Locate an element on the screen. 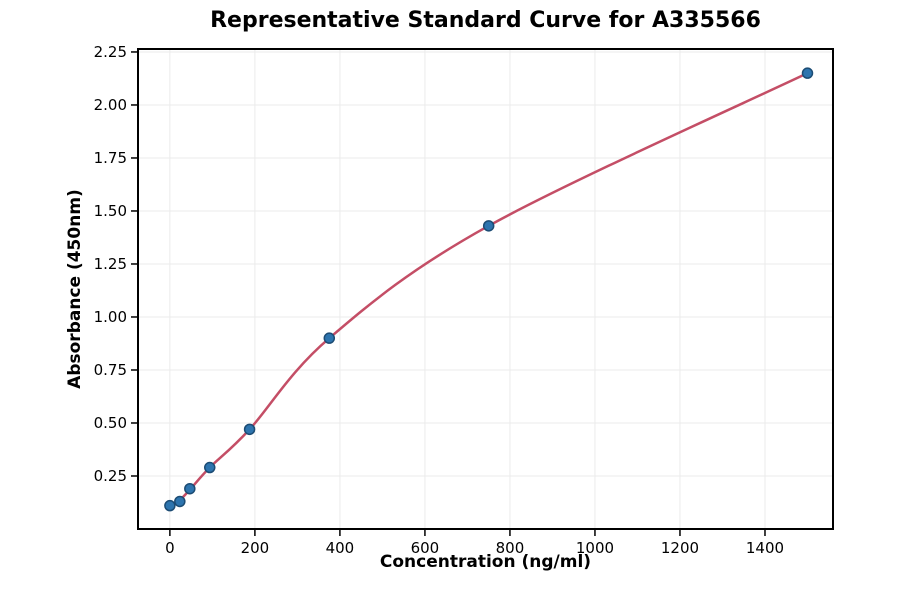 Image resolution: width=900 pixels, height=594 pixels. x-axis-label: Concentration (ng/ml) is located at coordinates (485, 562).